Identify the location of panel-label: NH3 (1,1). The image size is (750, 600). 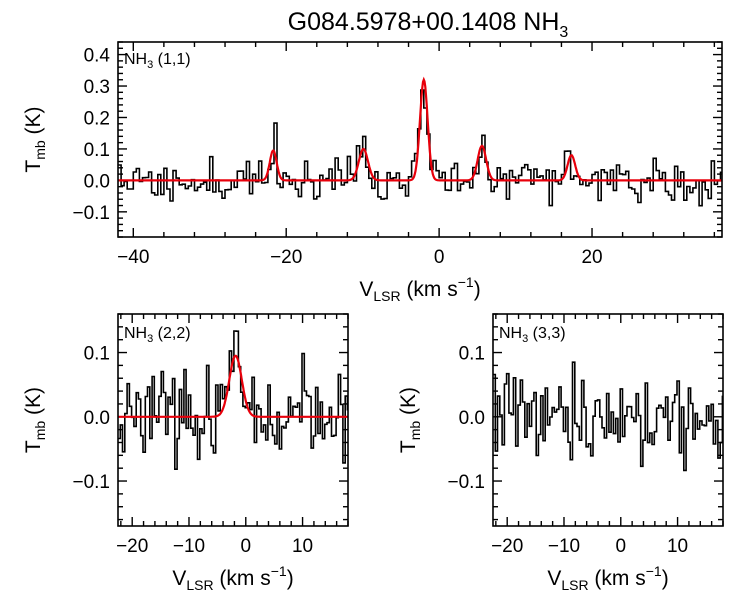
(157, 61).